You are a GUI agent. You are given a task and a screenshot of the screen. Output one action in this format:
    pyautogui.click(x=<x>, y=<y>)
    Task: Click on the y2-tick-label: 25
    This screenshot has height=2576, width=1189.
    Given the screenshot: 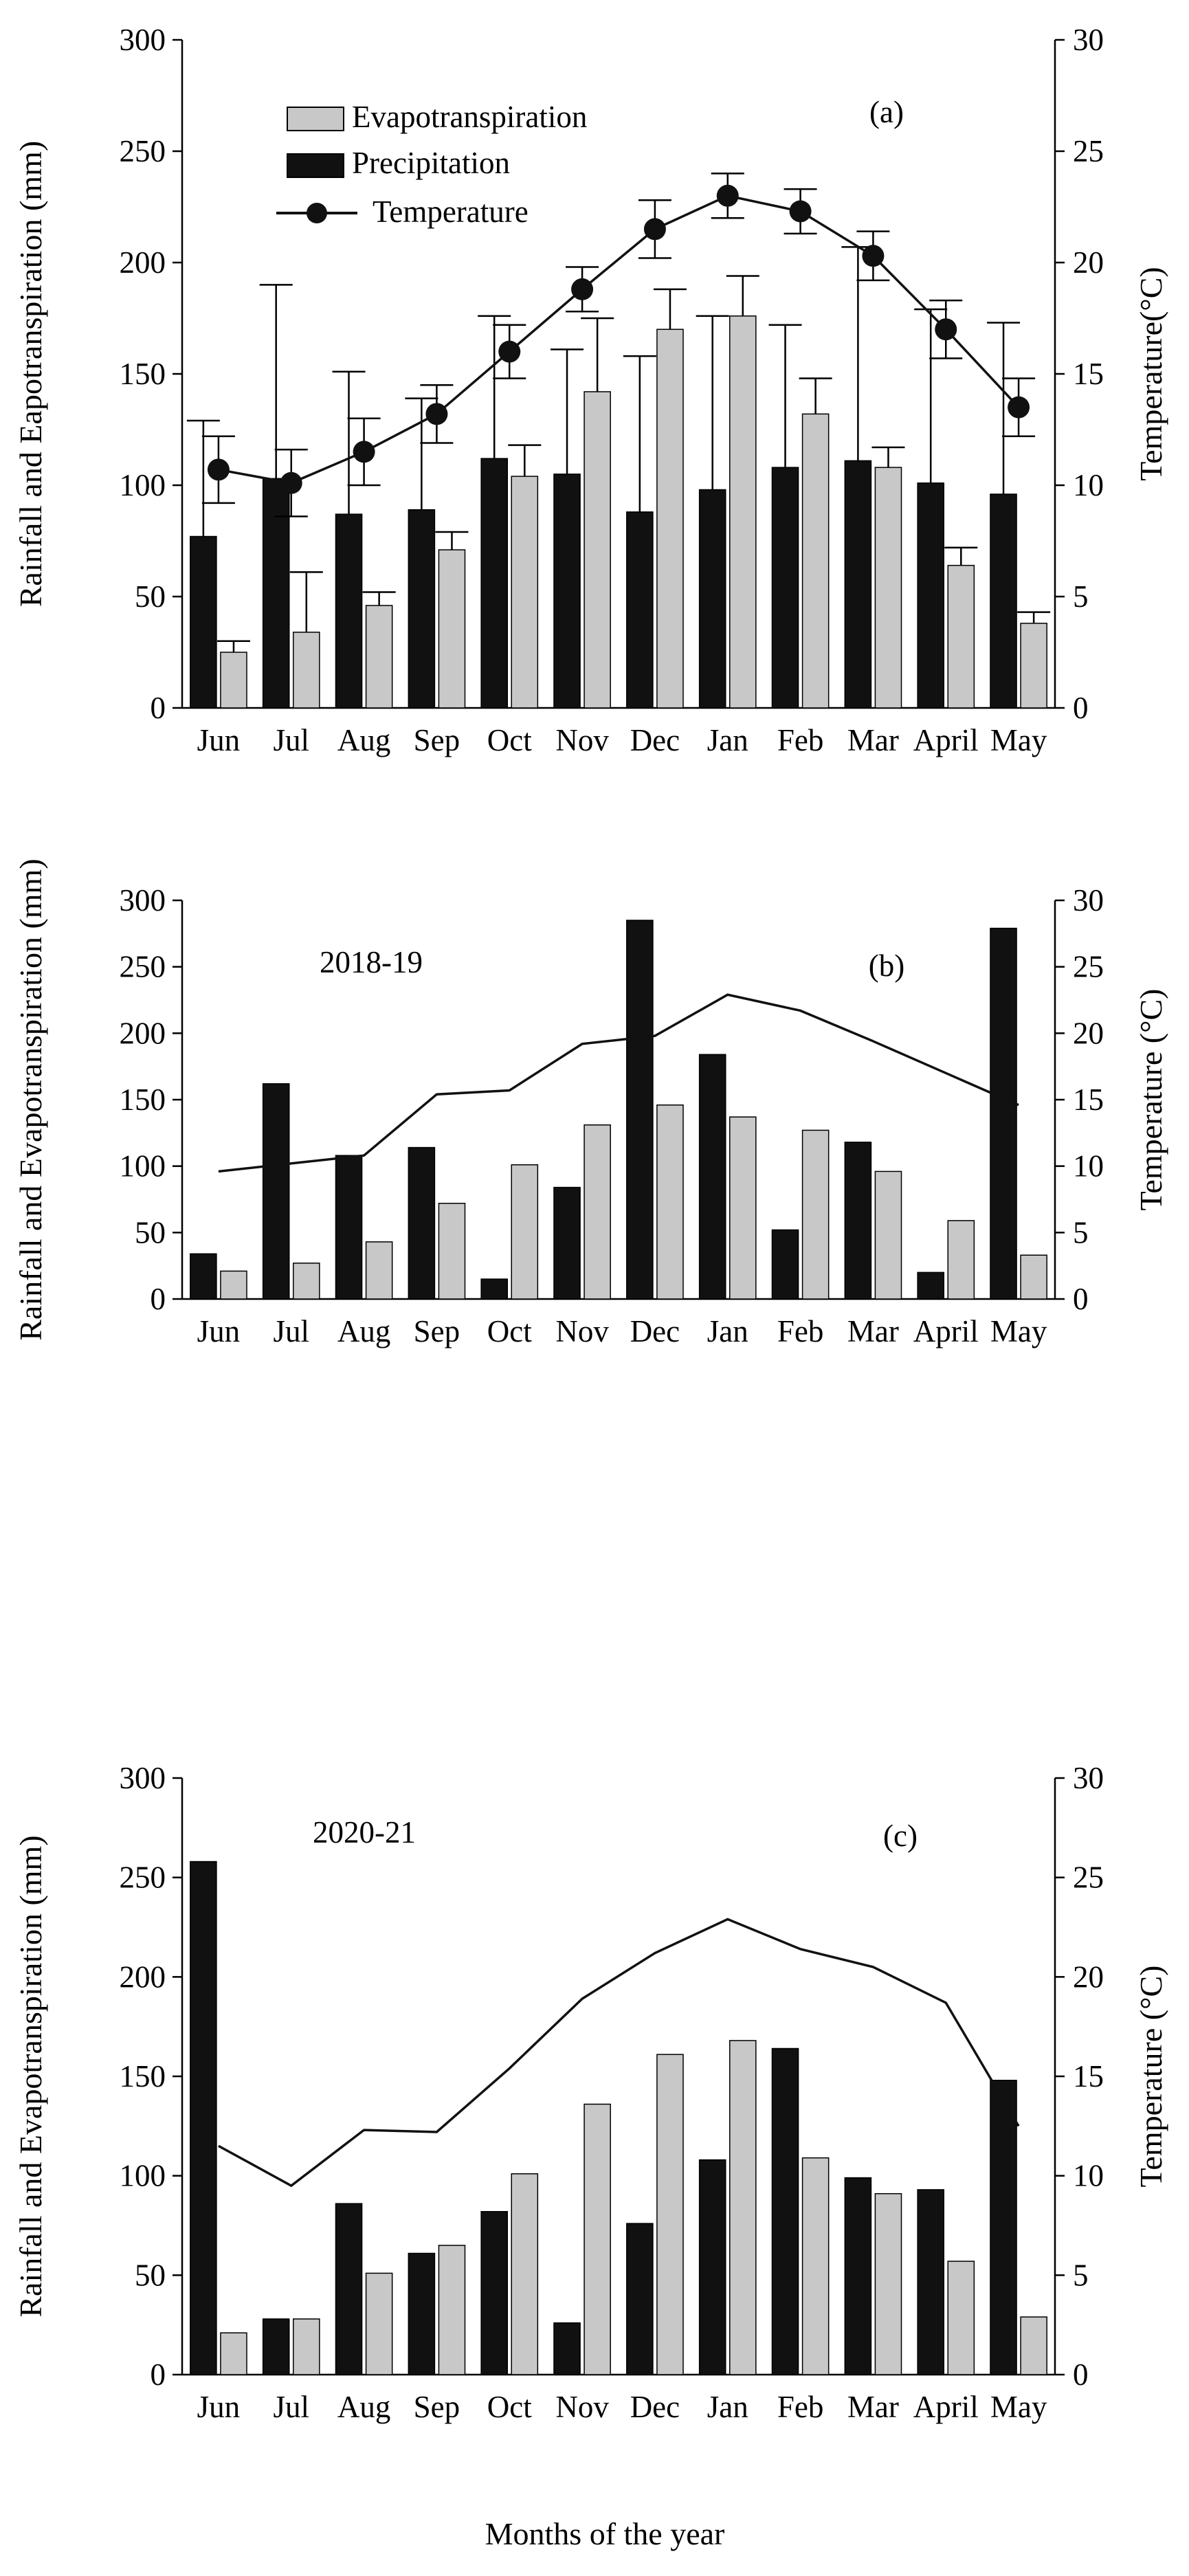 What is the action you would take?
    pyautogui.click(x=1088, y=967)
    